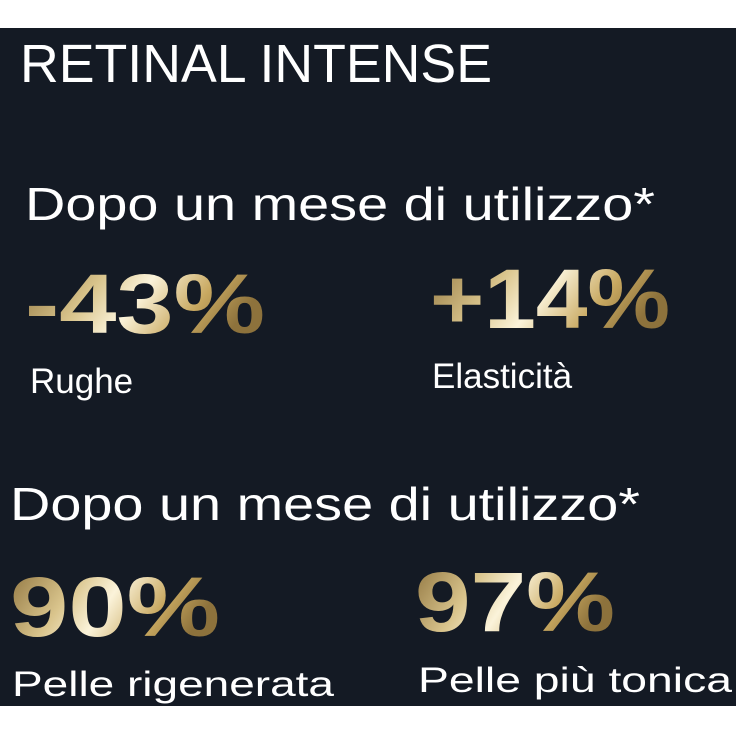 The image size is (736, 736). What do you see at coordinates (115, 607) in the screenshot?
I see `stat-value: 90%` at bounding box center [115, 607].